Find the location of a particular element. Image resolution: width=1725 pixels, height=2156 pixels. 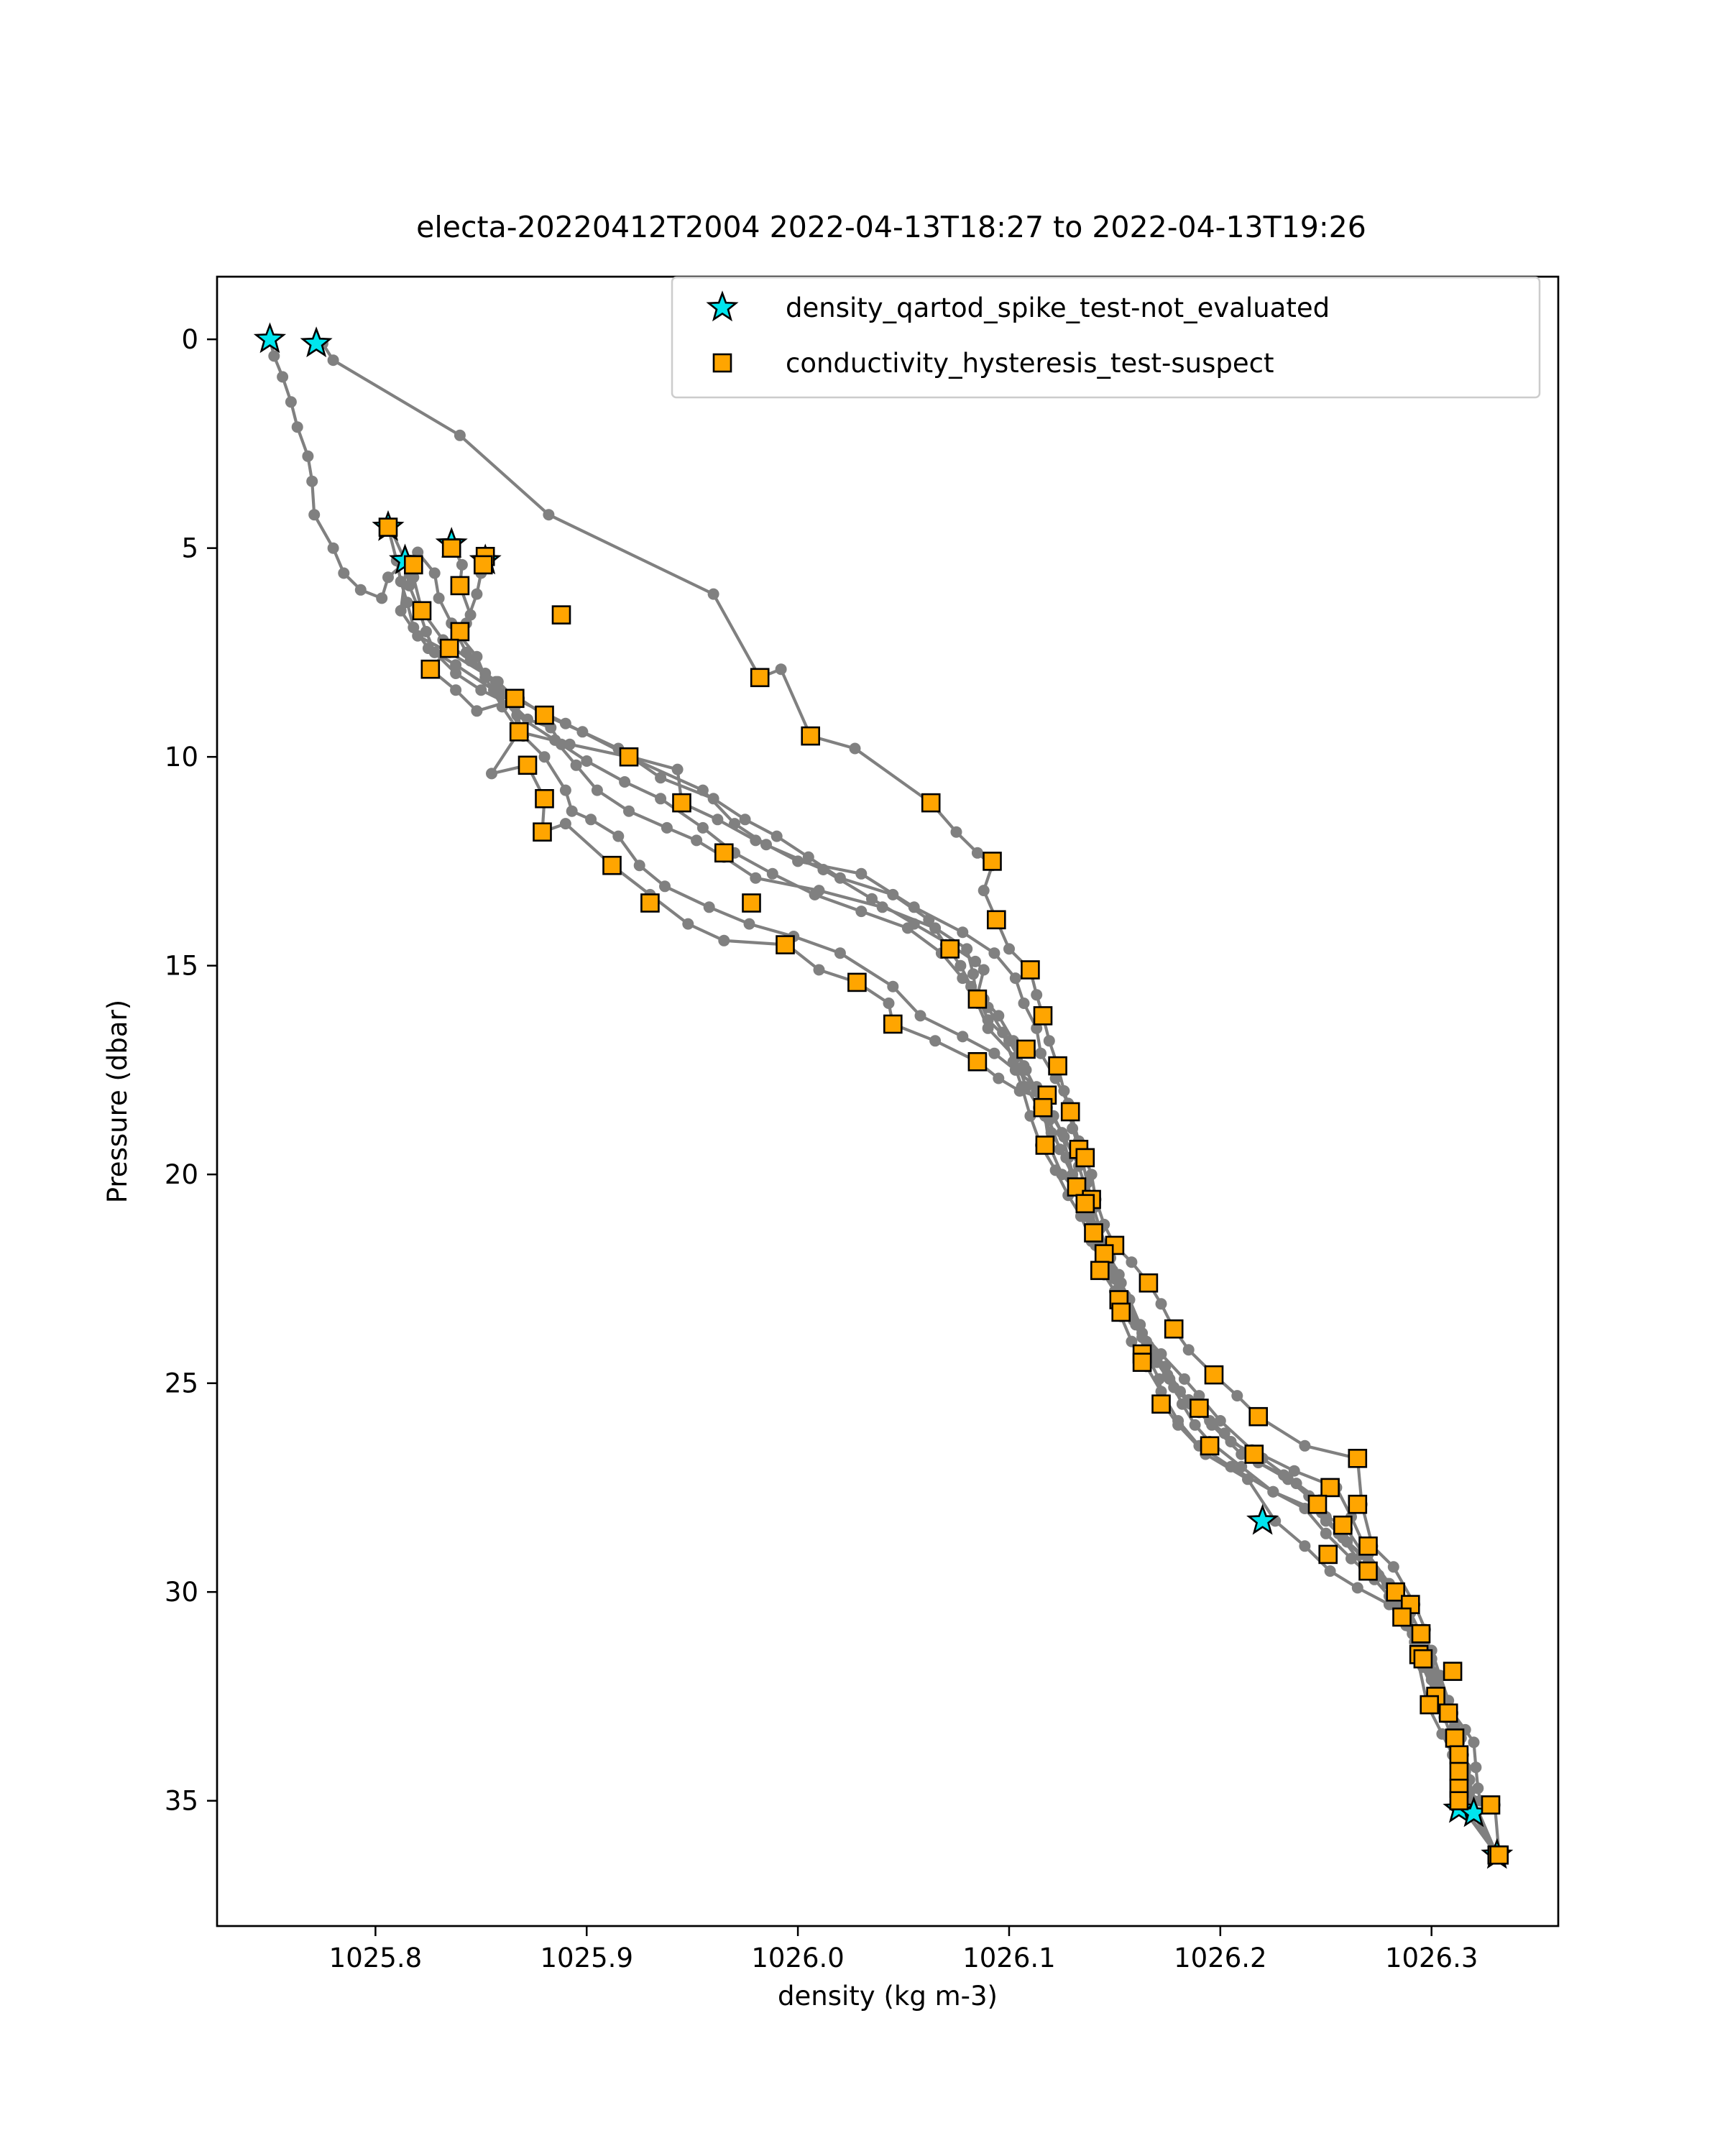

y-axis: 0 5 10 15 20 25 30 35 is located at coordinates (191, 1070).